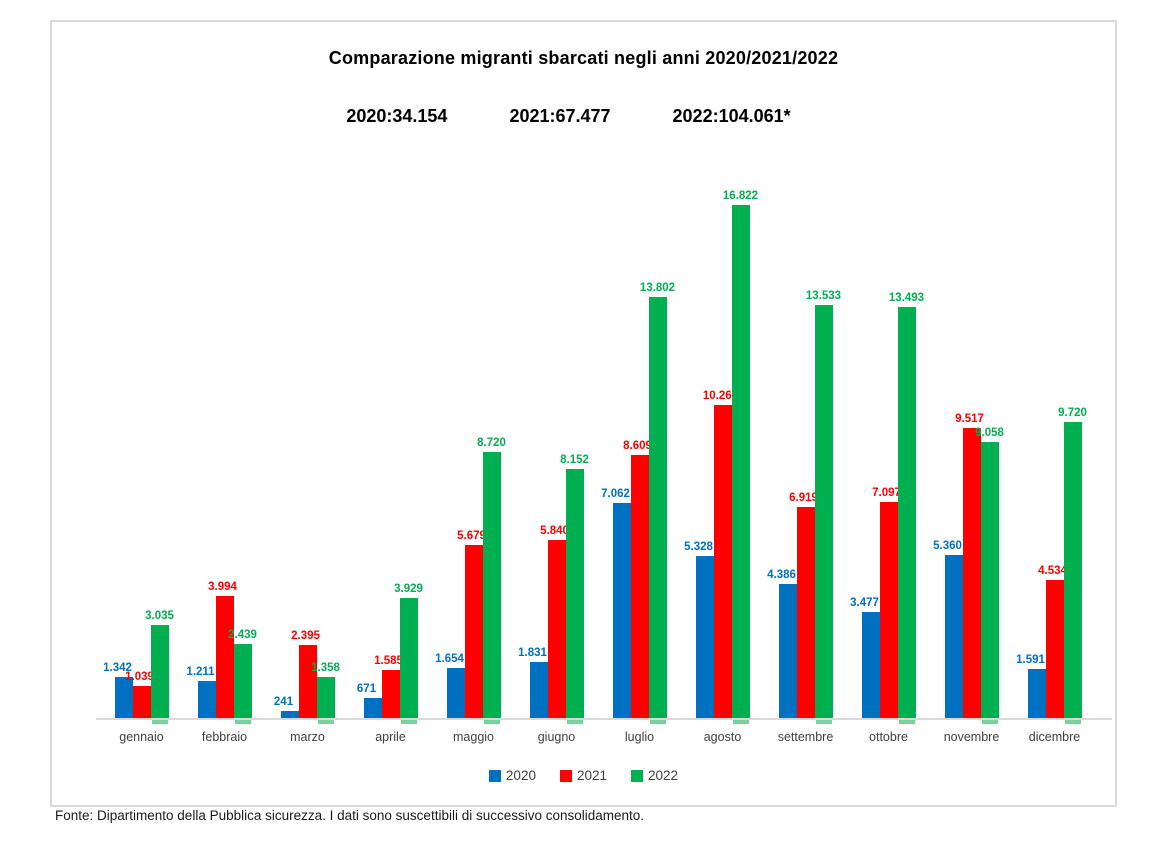  What do you see at coordinates (574, 460) in the screenshot?
I see `bar-value-label-2022-giugno: 8.152` at bounding box center [574, 460].